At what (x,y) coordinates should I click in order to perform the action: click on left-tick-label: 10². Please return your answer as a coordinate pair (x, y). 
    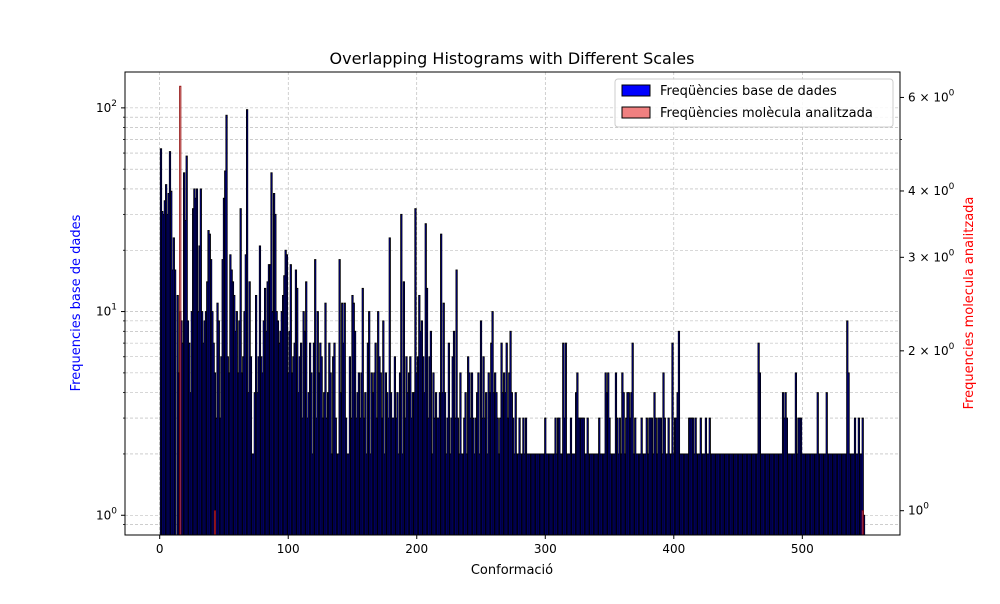
    Looking at the image, I should click on (106, 107).